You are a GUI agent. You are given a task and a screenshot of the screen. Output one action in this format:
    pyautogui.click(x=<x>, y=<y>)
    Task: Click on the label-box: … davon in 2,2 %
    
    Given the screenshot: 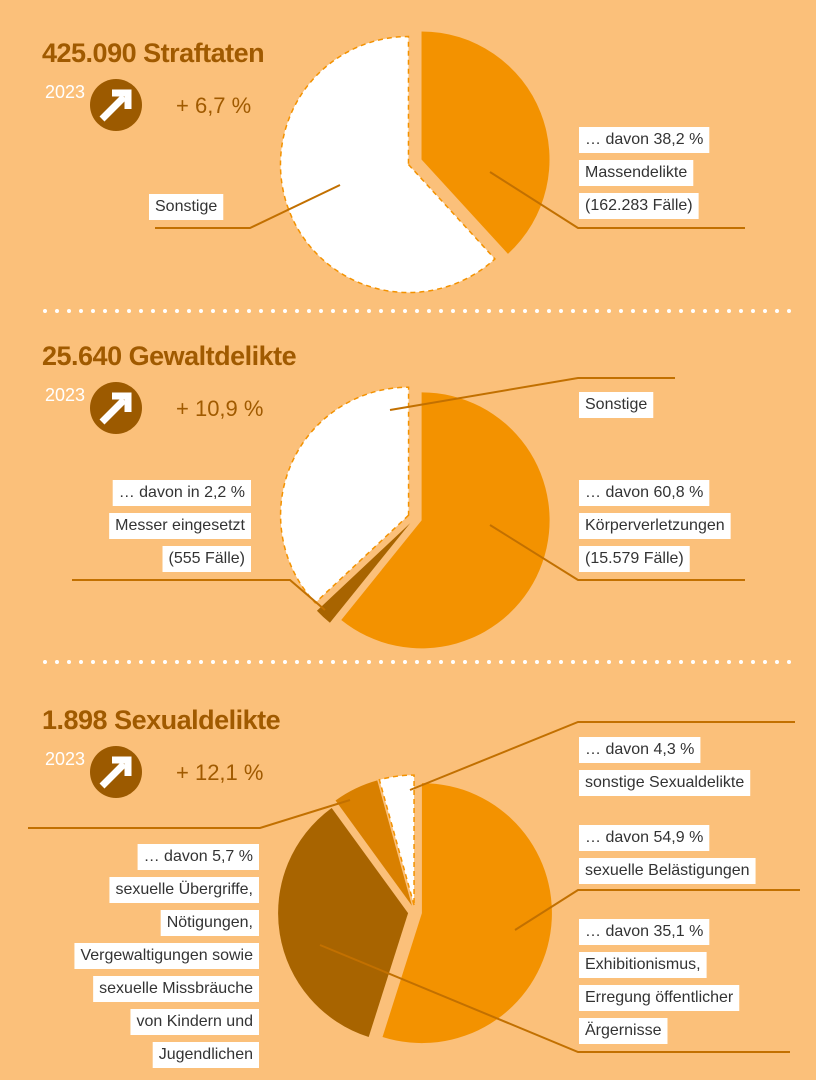 What is the action you would take?
    pyautogui.click(x=181, y=493)
    